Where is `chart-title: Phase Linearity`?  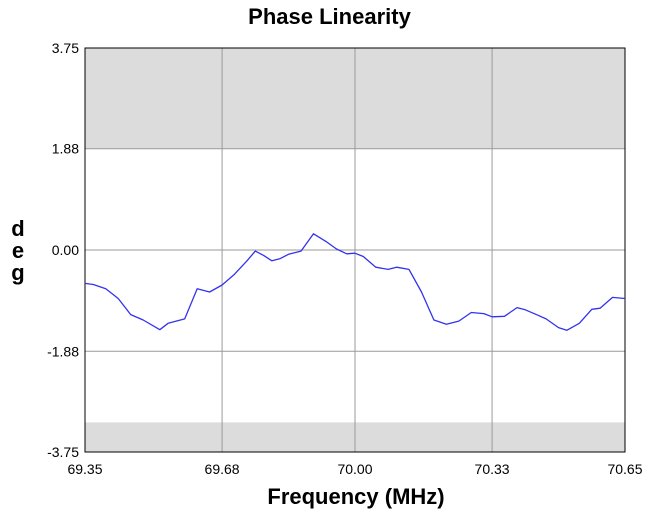 chart-title: Phase Linearity is located at coordinates (329, 16).